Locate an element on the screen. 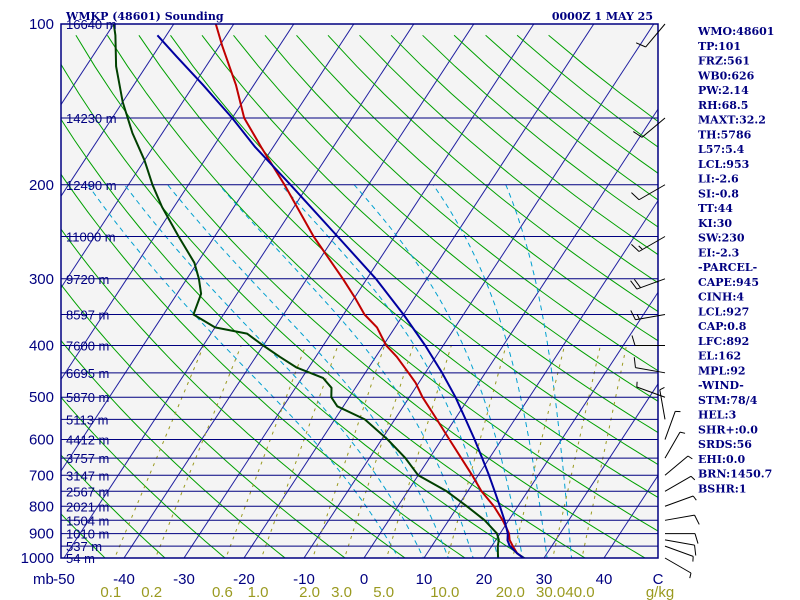 The image size is (800, 600). mixing-ratio-unit-label: g/kg is located at coordinates (660, 592).